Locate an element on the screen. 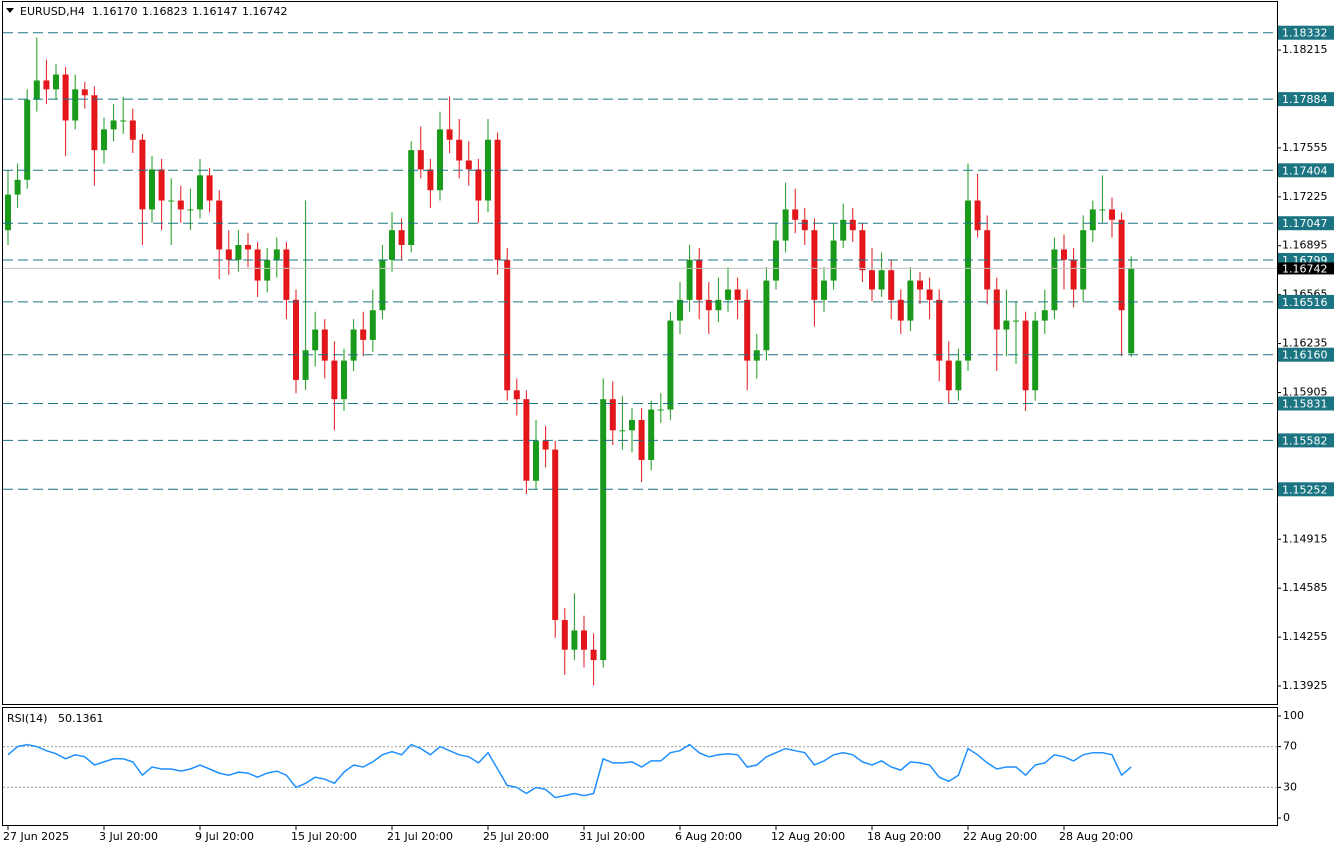 The image size is (1340, 850). y-tick-label: 1.17225 is located at coordinates (1305, 196).